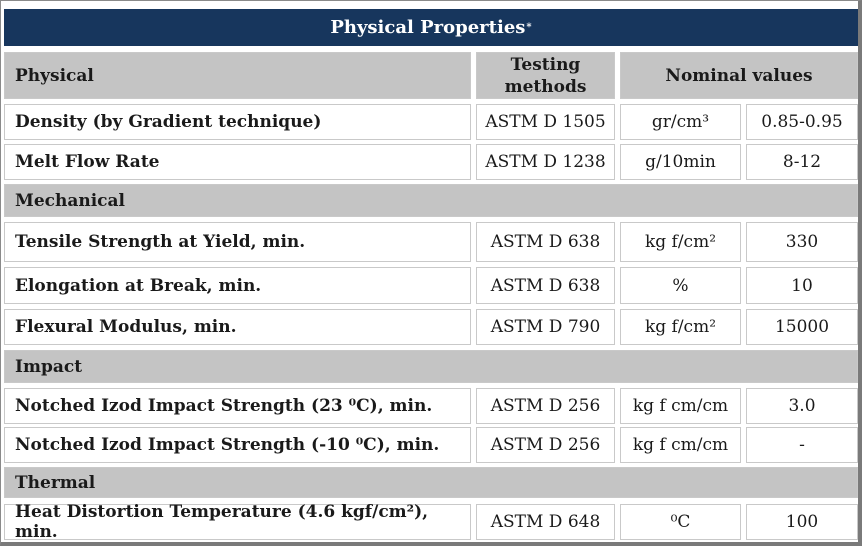 The height and width of the screenshot is (550, 866). I want to click on row-value: 0.85-0.95, so click(802, 122).